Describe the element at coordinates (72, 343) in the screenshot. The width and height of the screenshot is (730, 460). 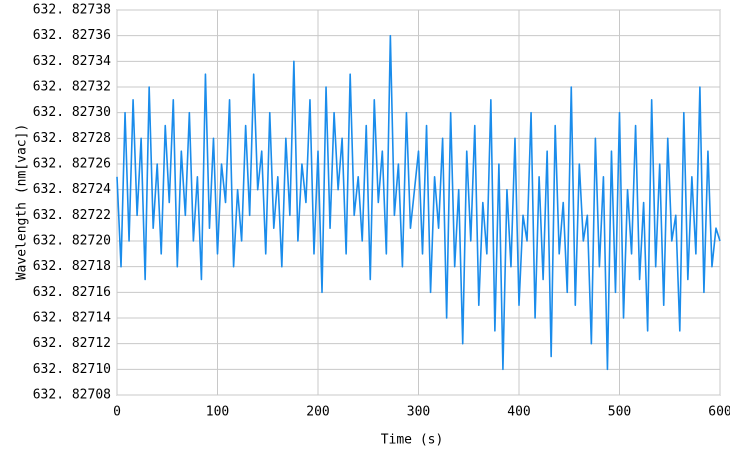
I see `y-tick-label: 632. 82712` at that location.